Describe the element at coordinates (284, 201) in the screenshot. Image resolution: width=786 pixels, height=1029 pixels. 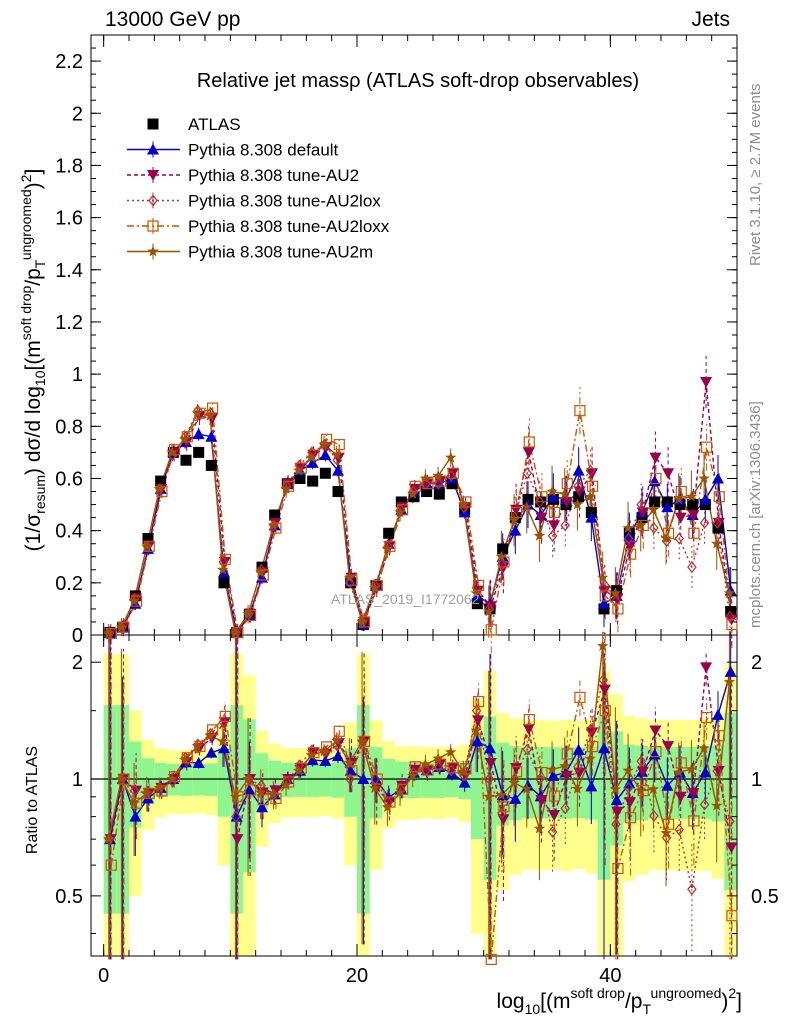
I see `legend-label-pythia-8-308-tune-au2lox: Pythia 8.308 tune-AU2lox` at that location.